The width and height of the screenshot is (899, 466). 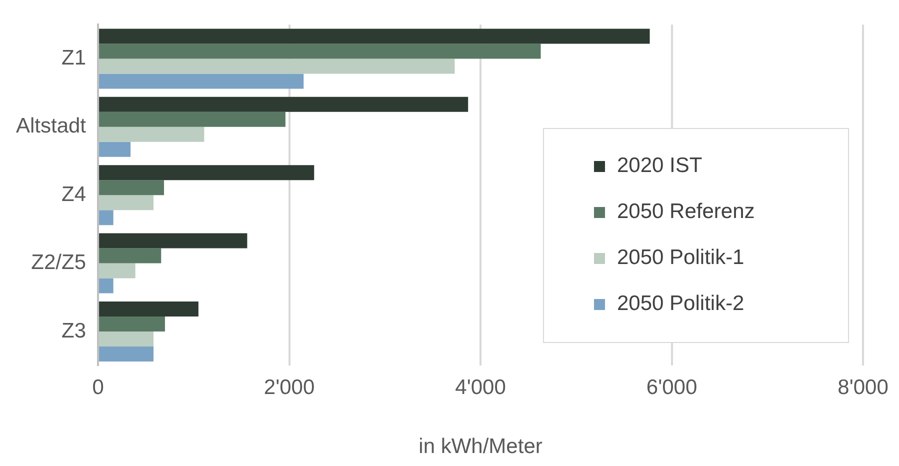 I want to click on legend-label: 2050 Referenz, so click(x=686, y=212).